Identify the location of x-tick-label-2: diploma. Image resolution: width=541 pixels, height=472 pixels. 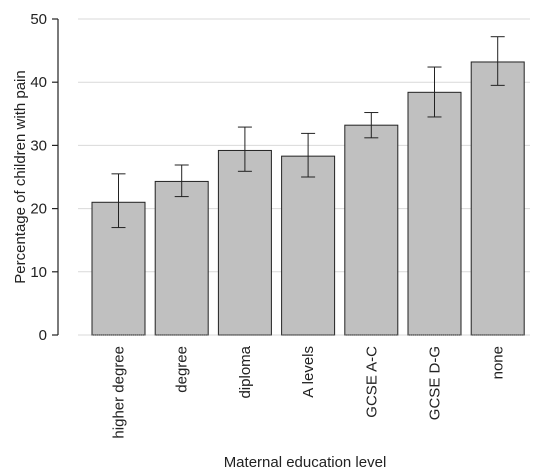
(245, 371).